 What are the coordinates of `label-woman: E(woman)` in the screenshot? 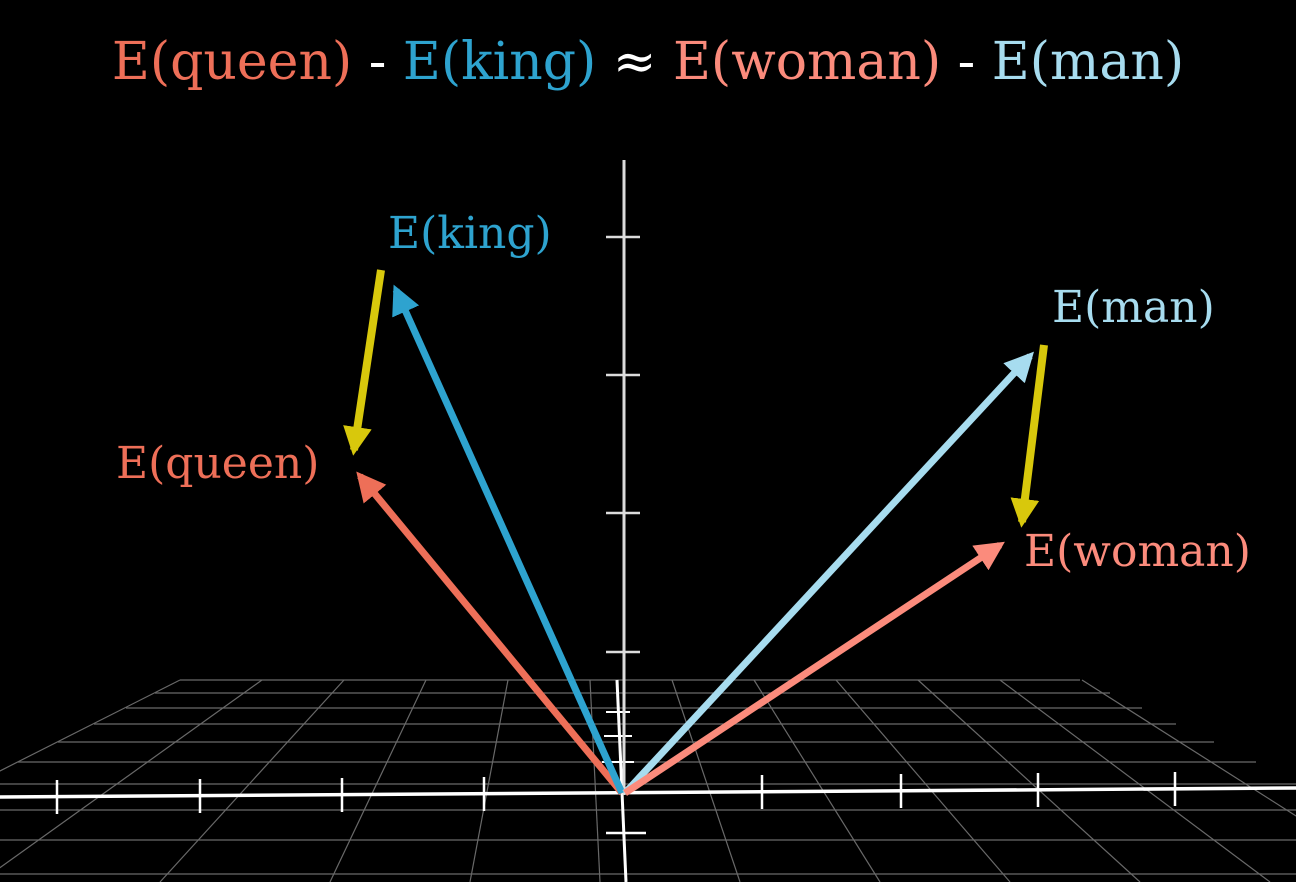 It's located at (1137, 551).